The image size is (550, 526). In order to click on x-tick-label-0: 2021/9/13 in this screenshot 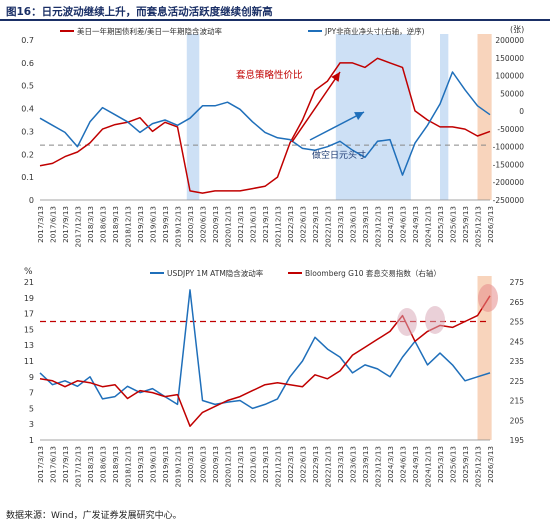, I will do `click(265, 224)`.